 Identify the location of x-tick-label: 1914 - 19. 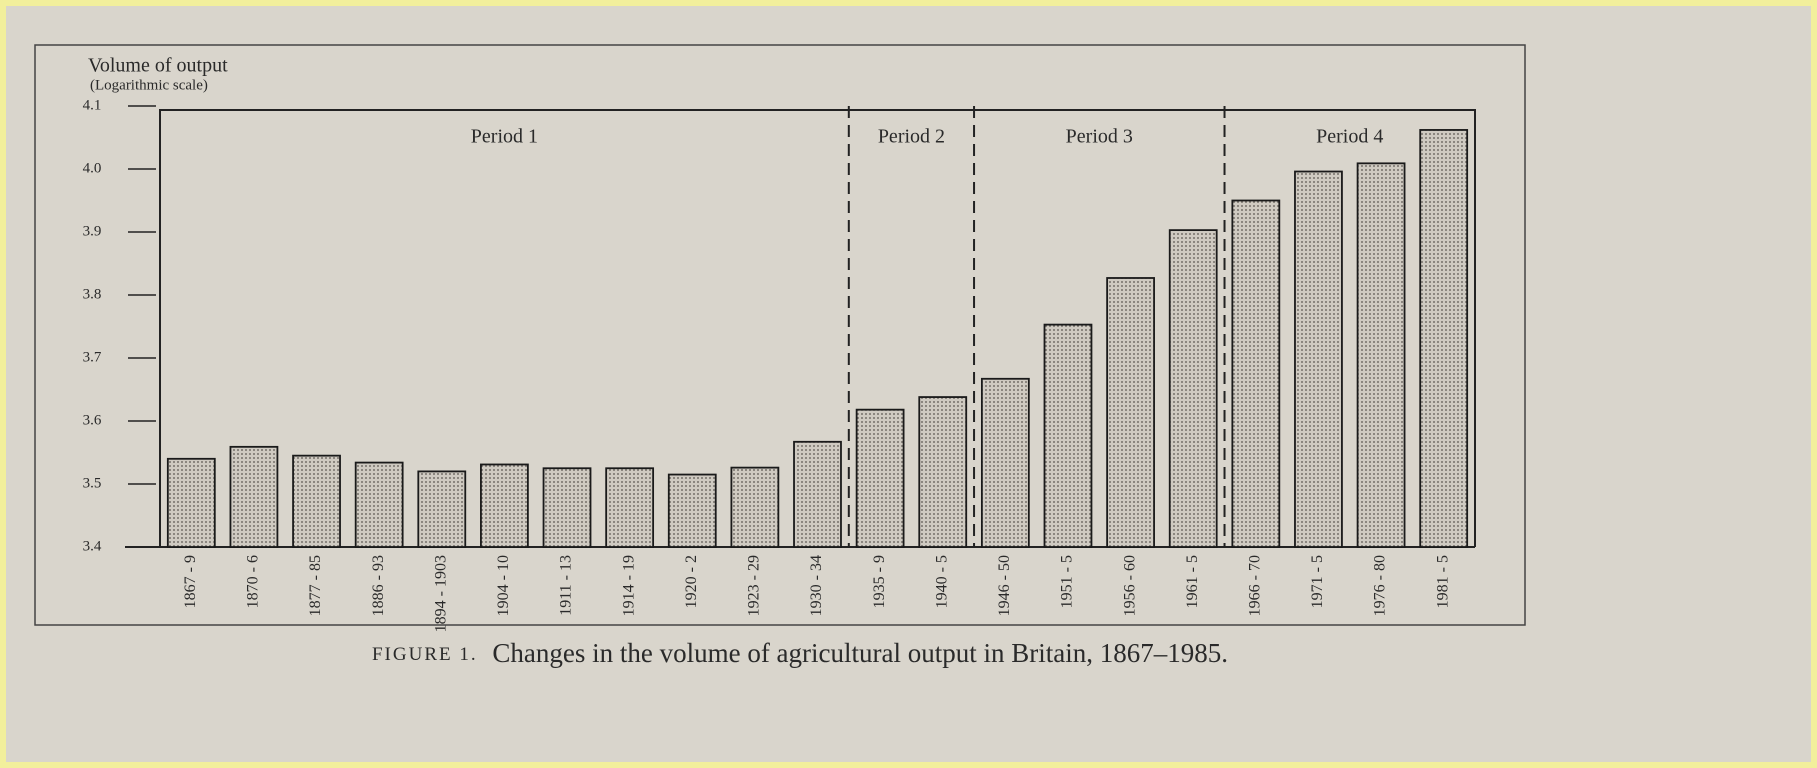
(628, 585).